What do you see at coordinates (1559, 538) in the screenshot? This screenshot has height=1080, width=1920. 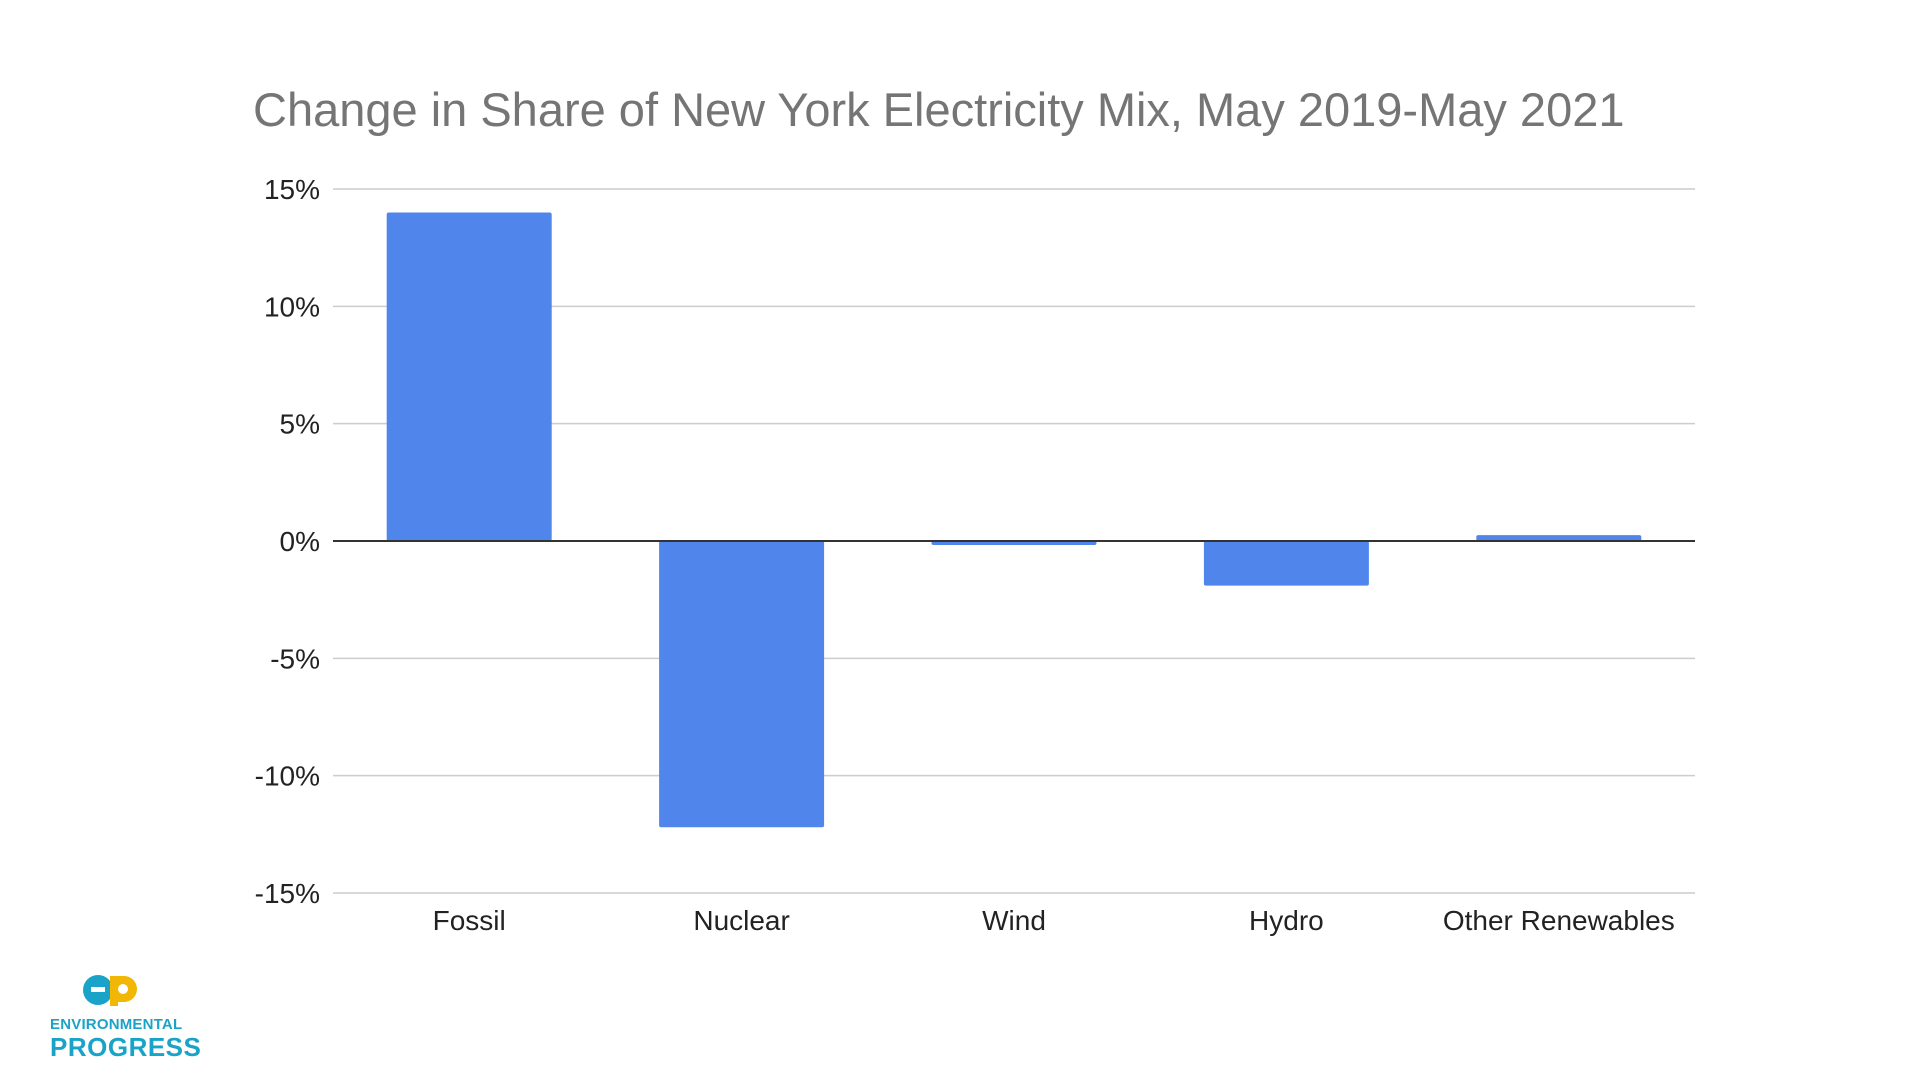 I see `bar-other-renewables` at bounding box center [1559, 538].